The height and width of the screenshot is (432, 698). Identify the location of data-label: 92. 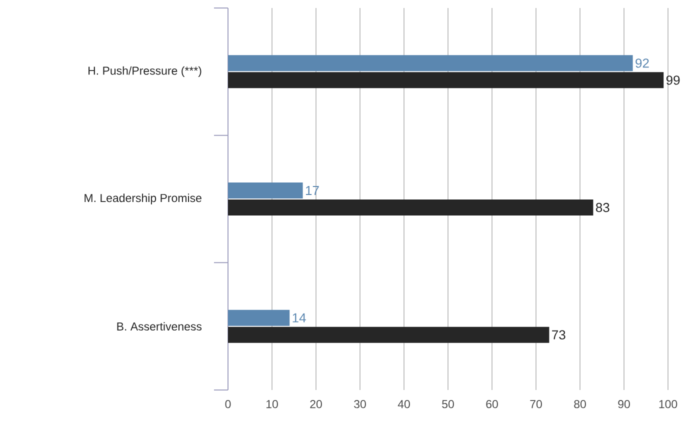
(642, 63).